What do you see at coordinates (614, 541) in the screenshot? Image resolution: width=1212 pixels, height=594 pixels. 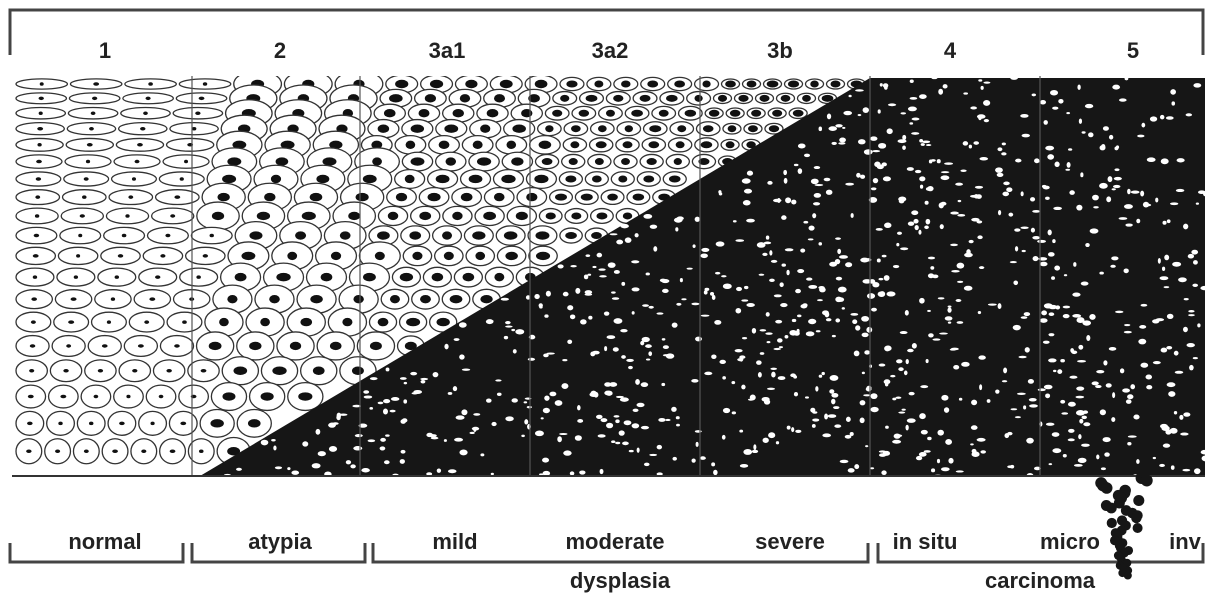 I see `grade-label: moderate` at bounding box center [614, 541].